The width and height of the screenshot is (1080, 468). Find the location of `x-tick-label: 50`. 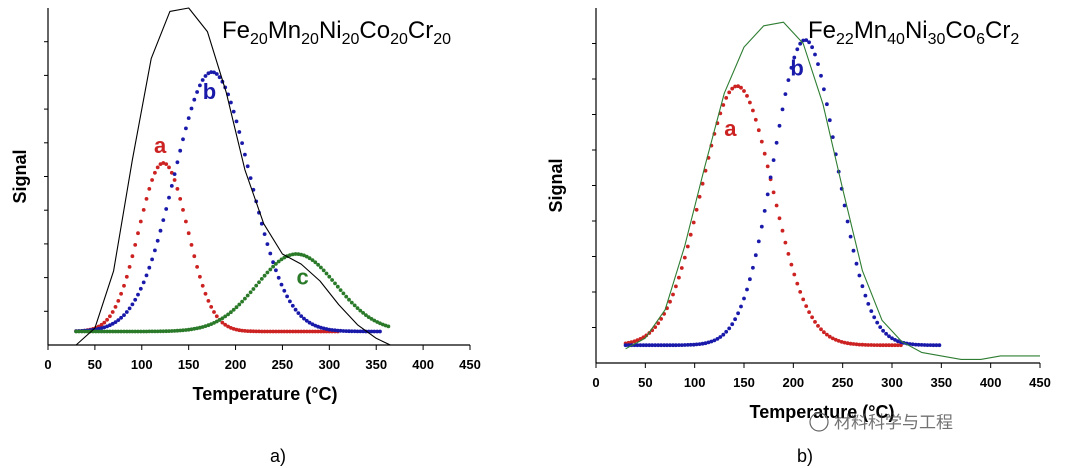

x-tick-label: 50 is located at coordinates (645, 382).